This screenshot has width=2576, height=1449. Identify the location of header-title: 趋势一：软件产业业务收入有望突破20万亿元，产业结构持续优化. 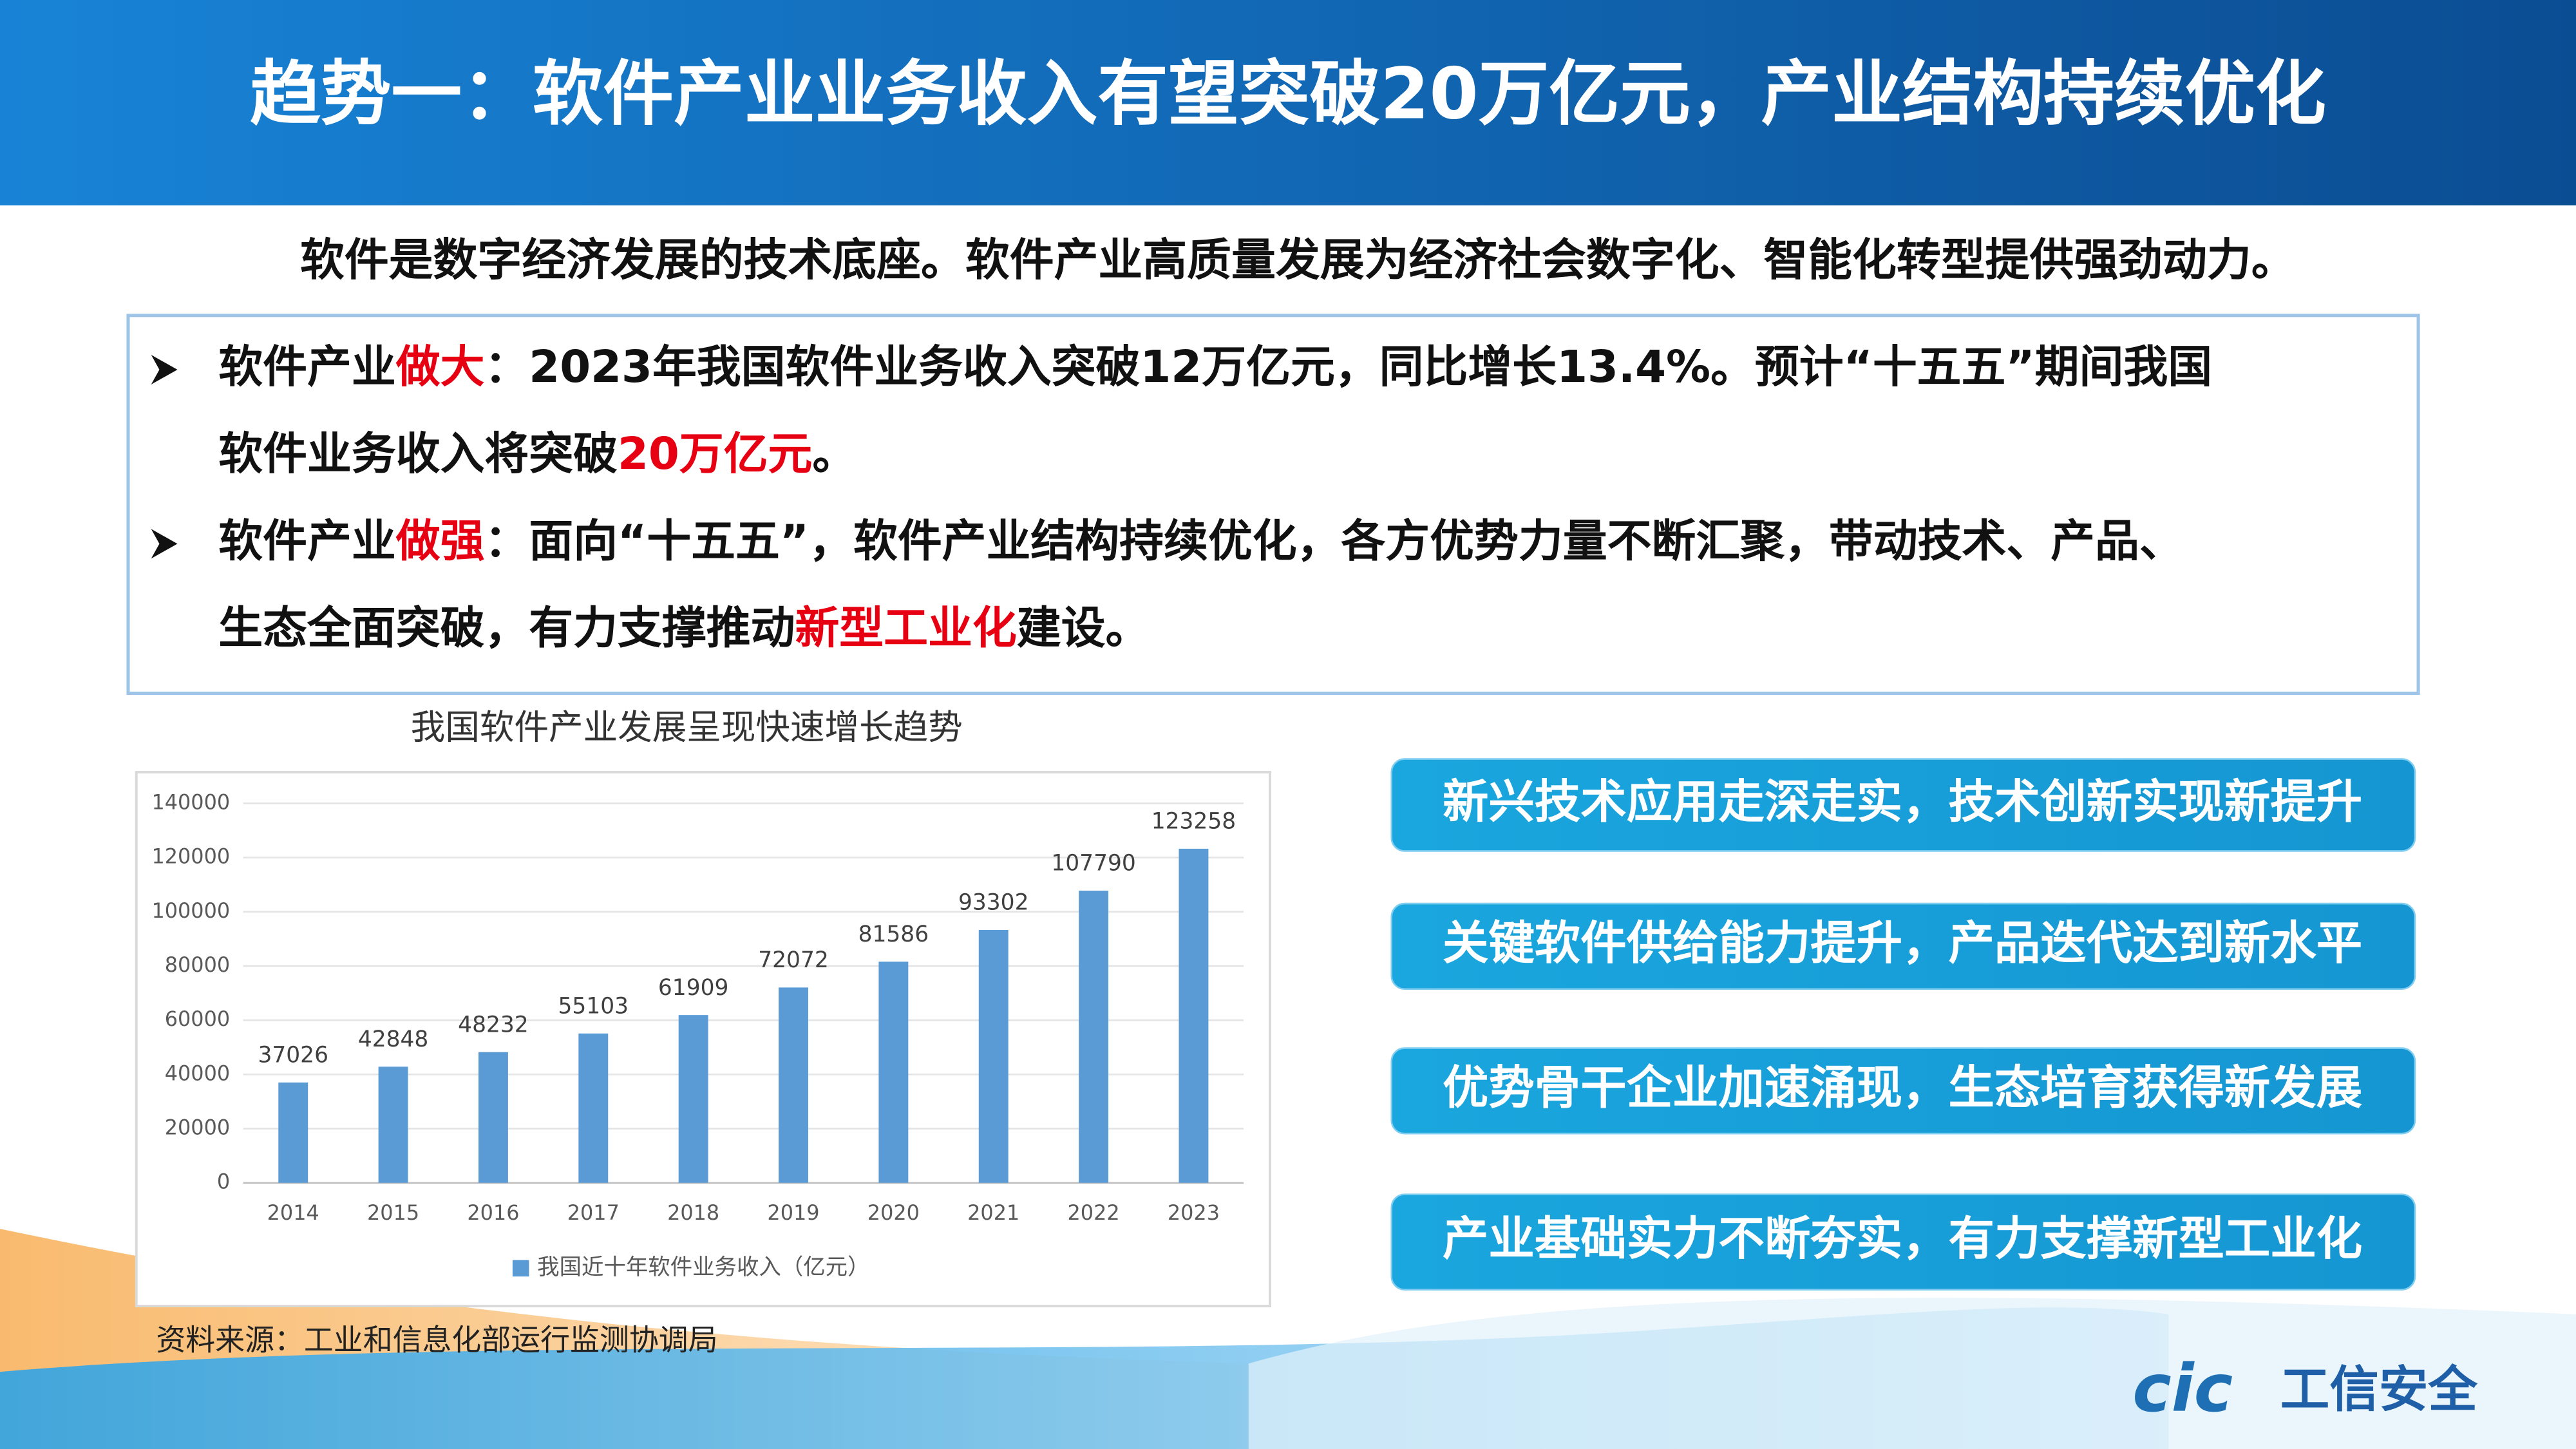
(1288, 93).